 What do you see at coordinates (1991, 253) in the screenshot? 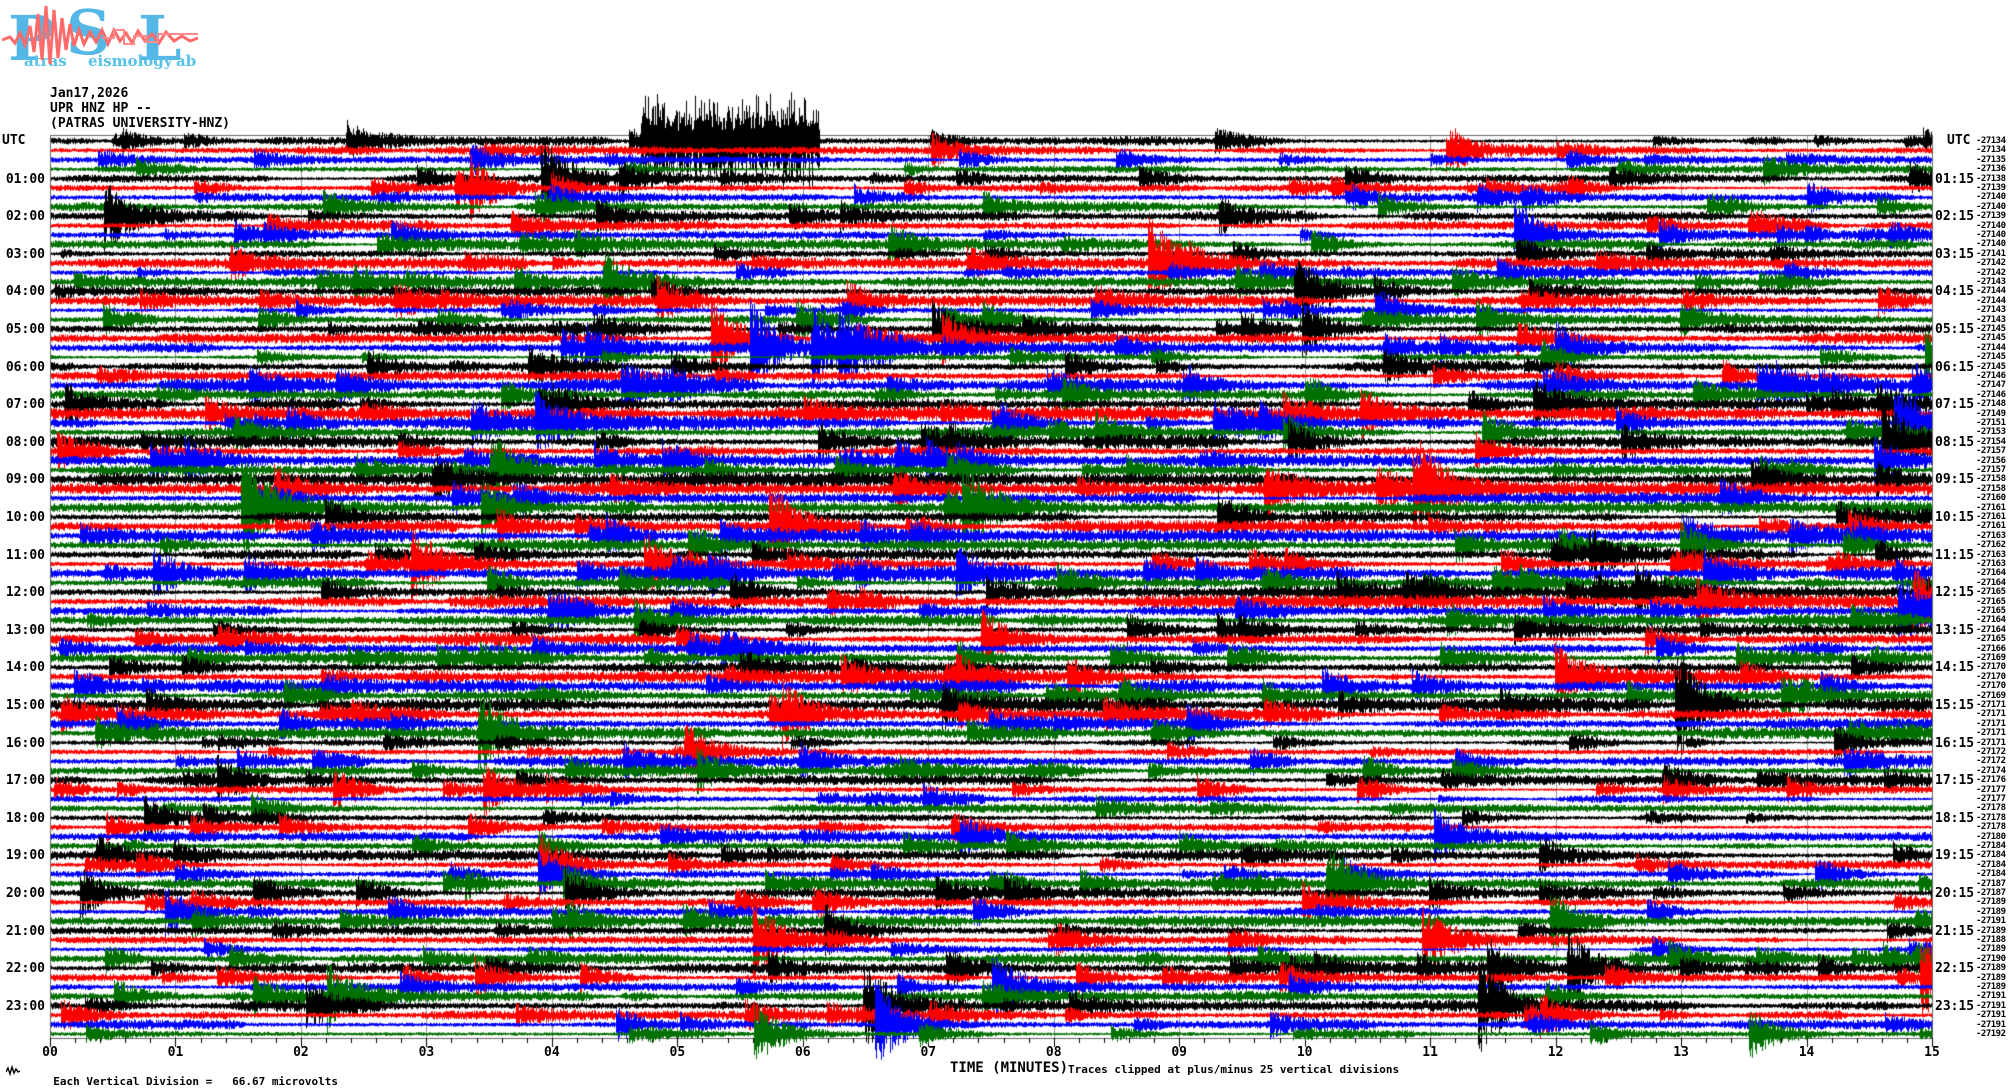
I see `trace-count-value: -27141` at bounding box center [1991, 253].